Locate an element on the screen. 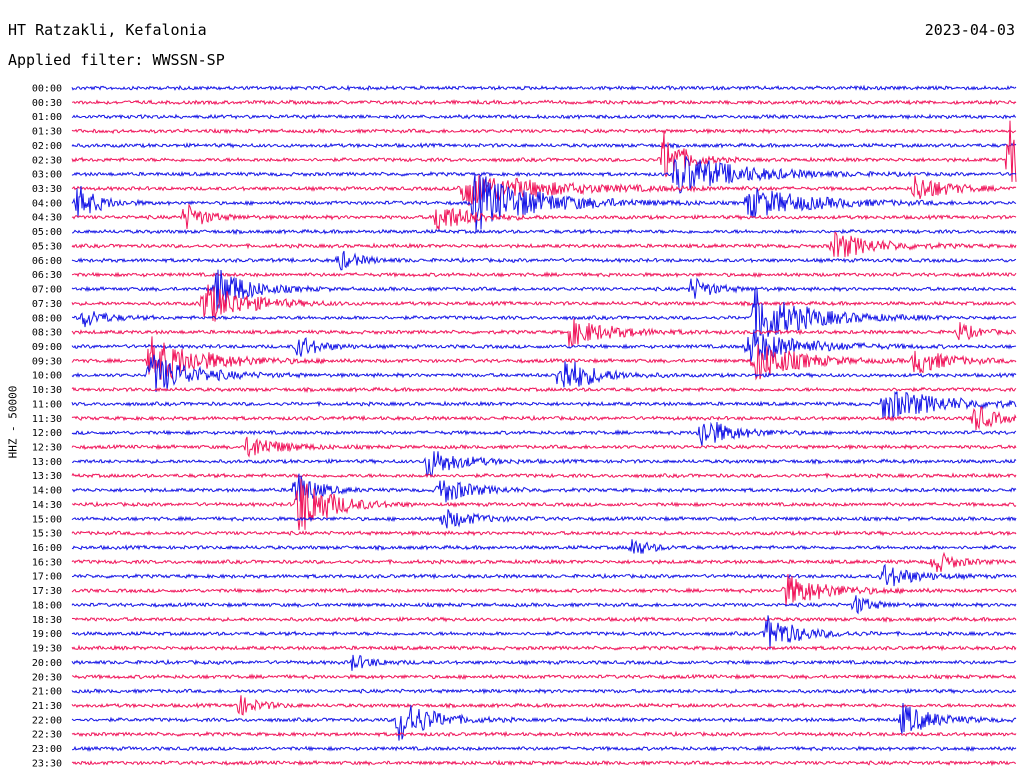 The image size is (1024, 780). row-time-label: 19:00 is located at coordinates (47, 634).